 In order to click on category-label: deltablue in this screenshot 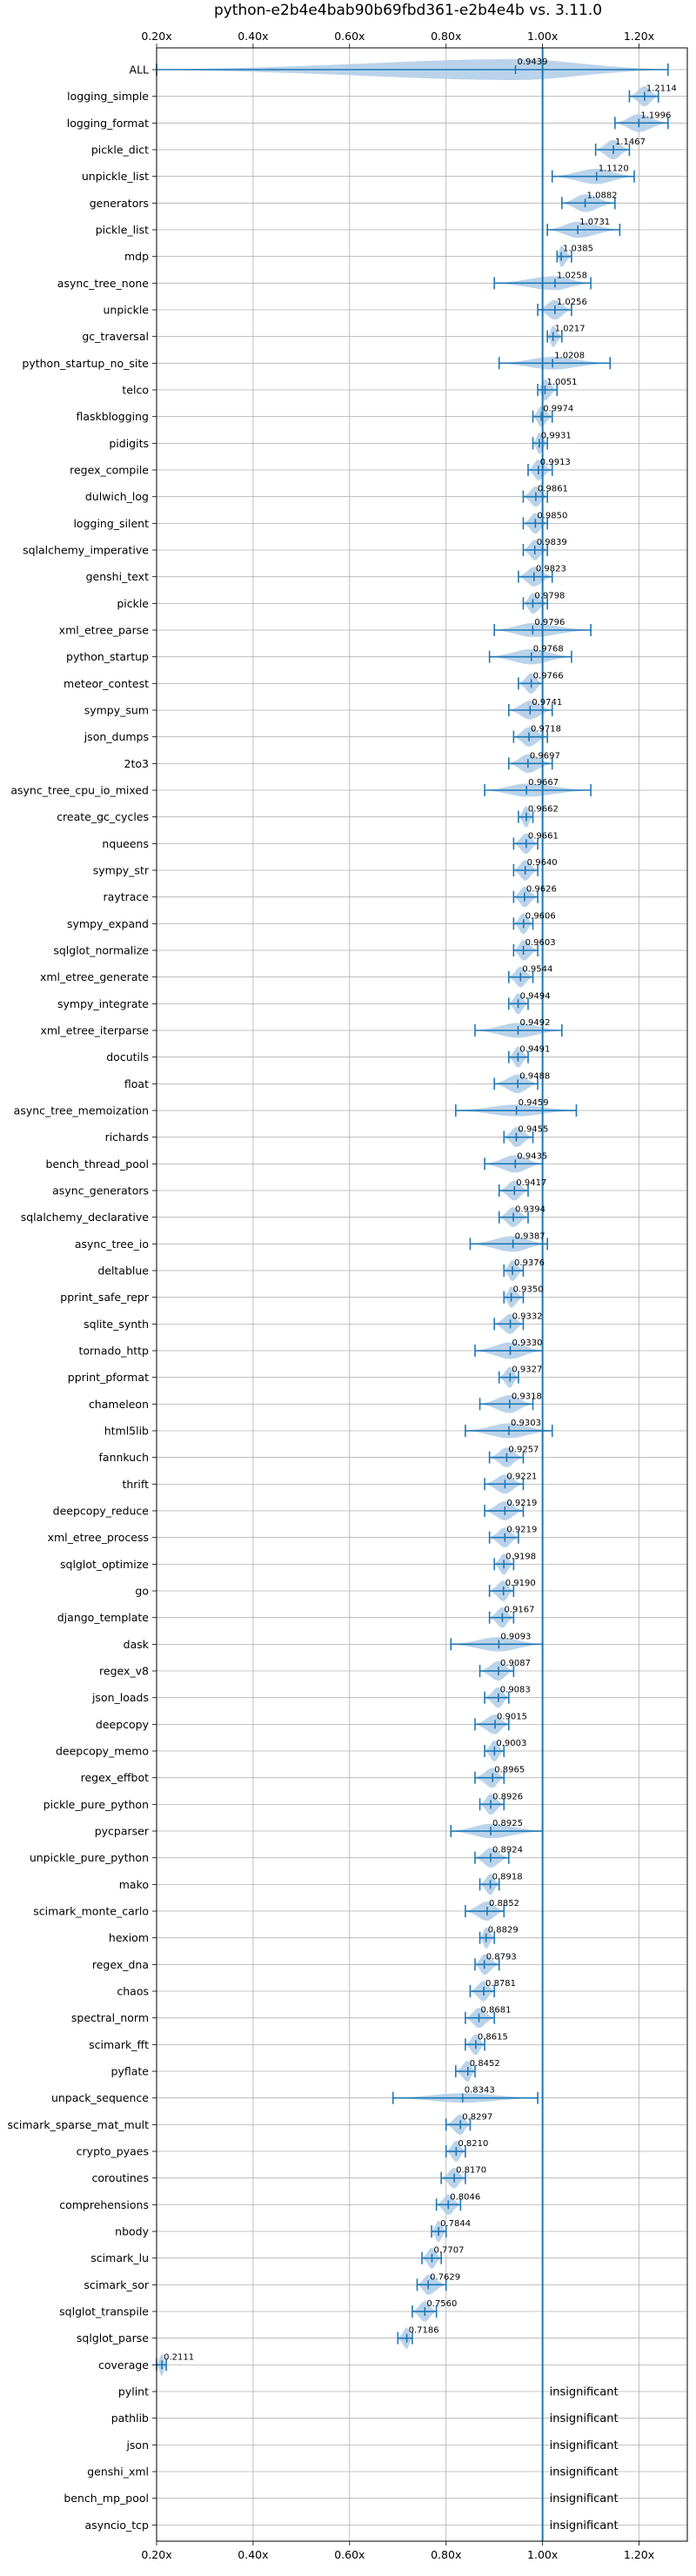, I will do `click(123, 1271)`.